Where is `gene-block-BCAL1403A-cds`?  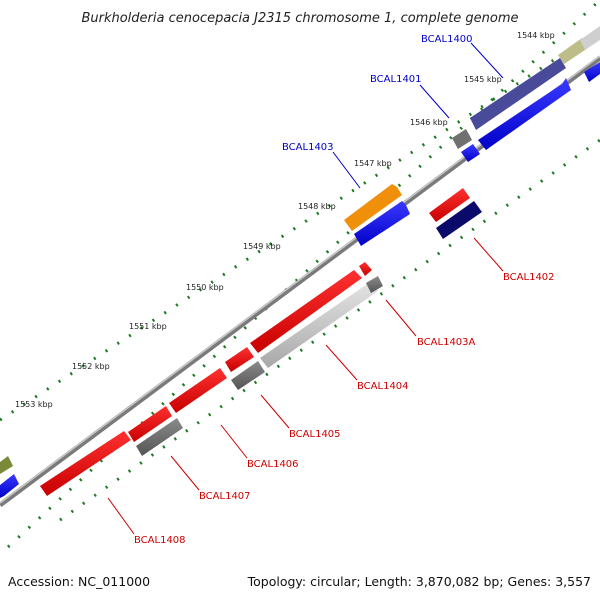
gene-block-BCAL1403A-cds is located at coordinates (374, 284).